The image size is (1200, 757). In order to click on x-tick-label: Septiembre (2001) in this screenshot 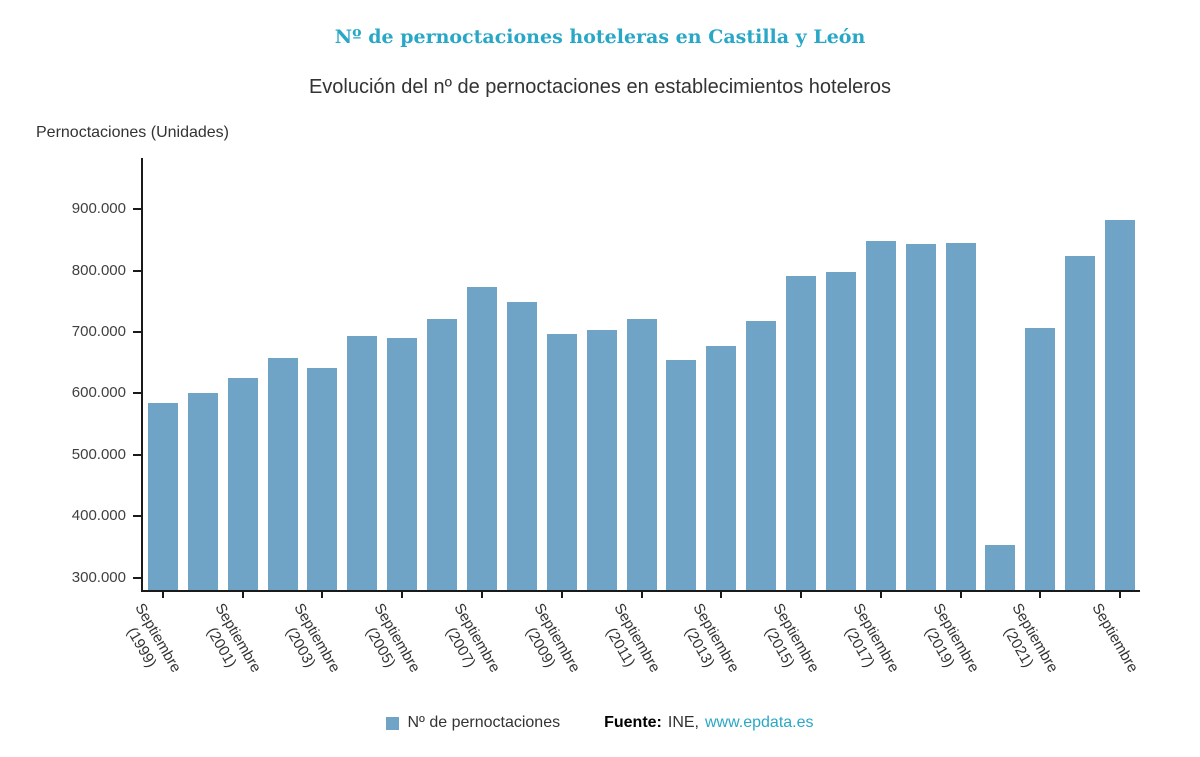, I will do `click(233, 638)`.